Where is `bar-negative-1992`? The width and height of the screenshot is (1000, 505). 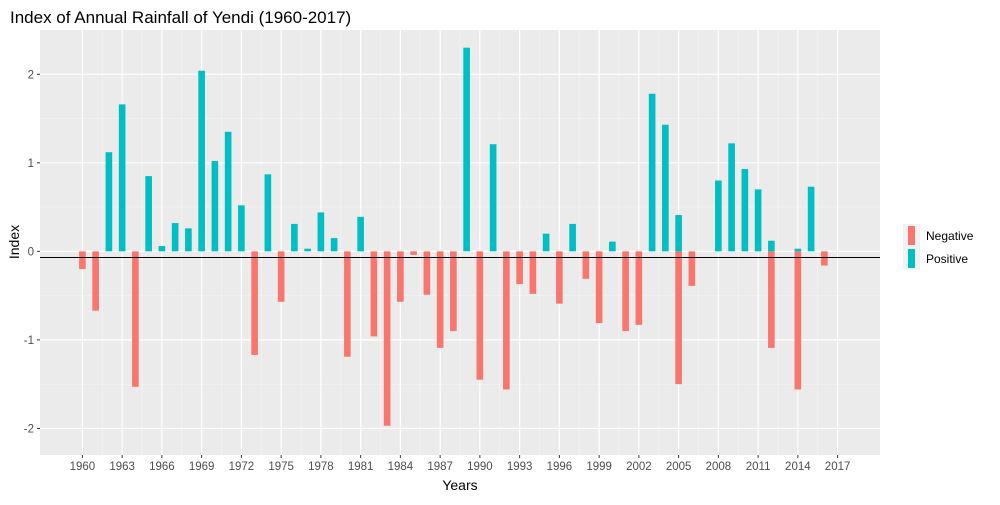 bar-negative-1992 is located at coordinates (506, 320).